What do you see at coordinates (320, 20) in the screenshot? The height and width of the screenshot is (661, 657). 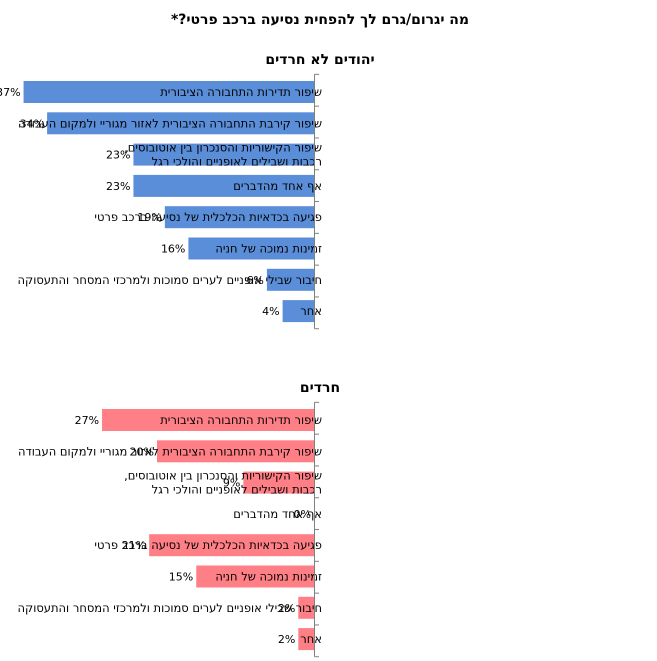 I see `chart-title: מה יגרום/גרם לך להפחית נסיעה ברכב פרטי?*` at bounding box center [320, 20].